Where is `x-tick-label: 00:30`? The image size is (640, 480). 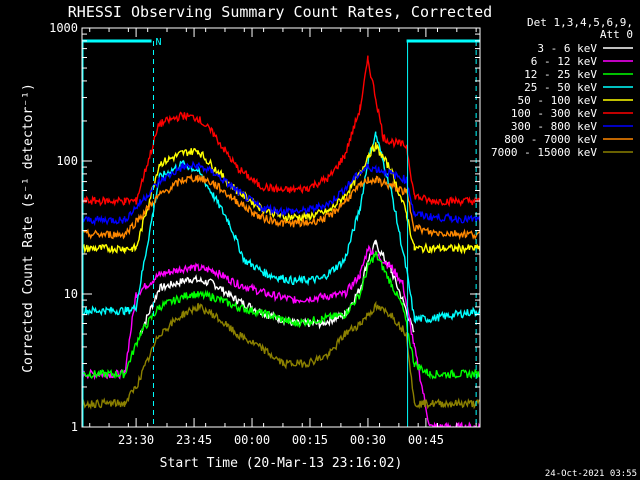
x-tick-label: 00:30 is located at coordinates (368, 440).